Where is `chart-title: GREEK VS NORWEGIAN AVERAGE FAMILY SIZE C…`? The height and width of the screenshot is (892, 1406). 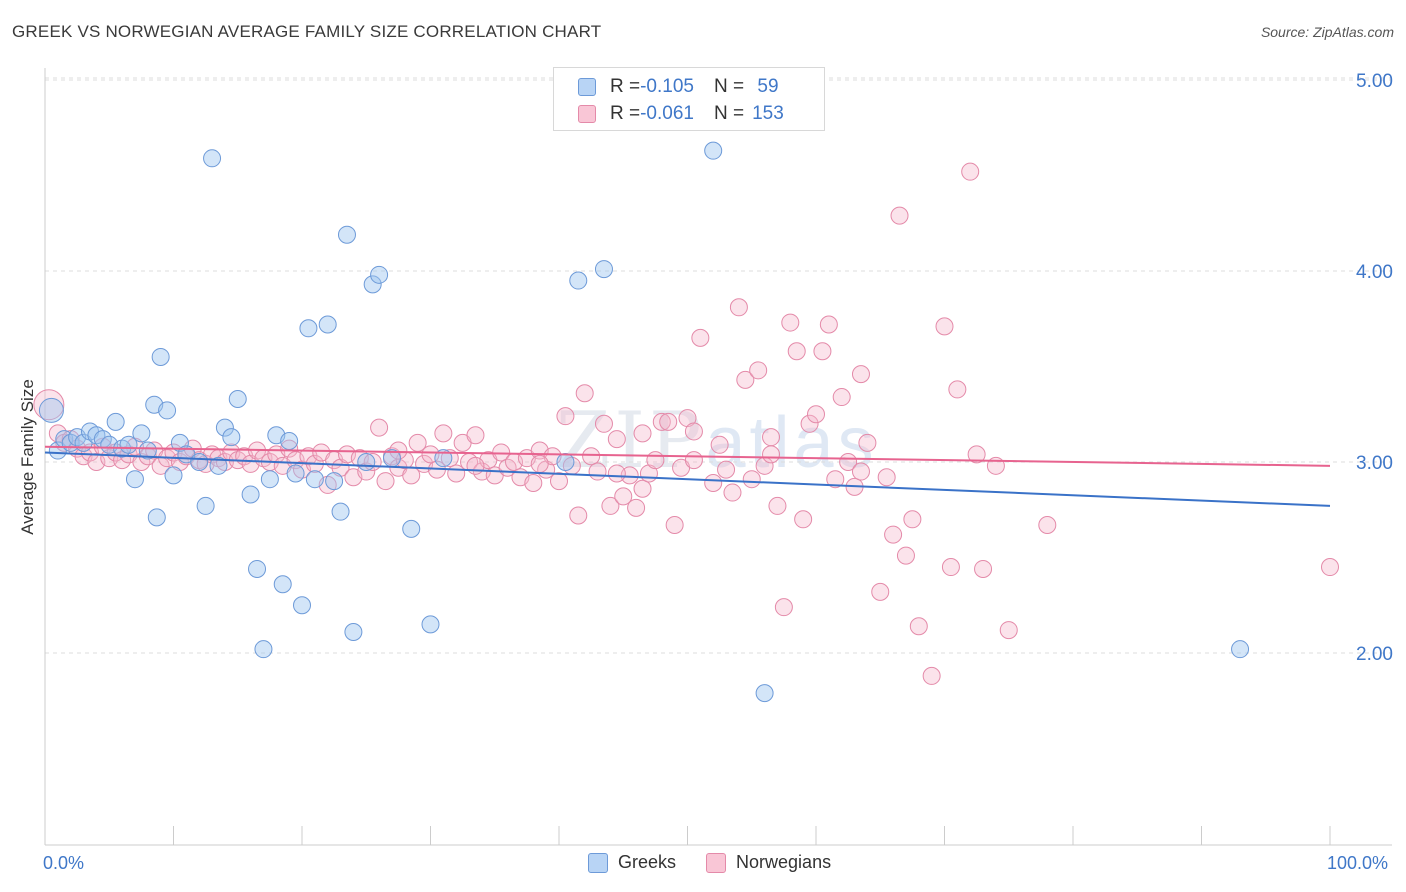
chart-title: GREEK VS NORWEGIAN AVERAGE FAMILY SIZE C… is located at coordinates (307, 31).